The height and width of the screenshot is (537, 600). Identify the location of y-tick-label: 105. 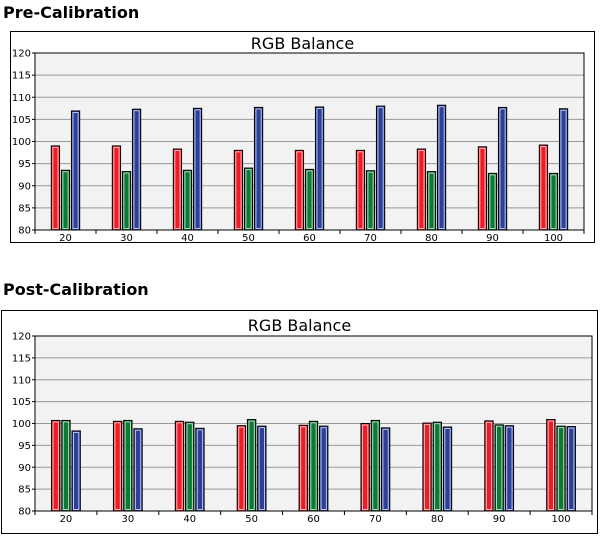
(21, 402).